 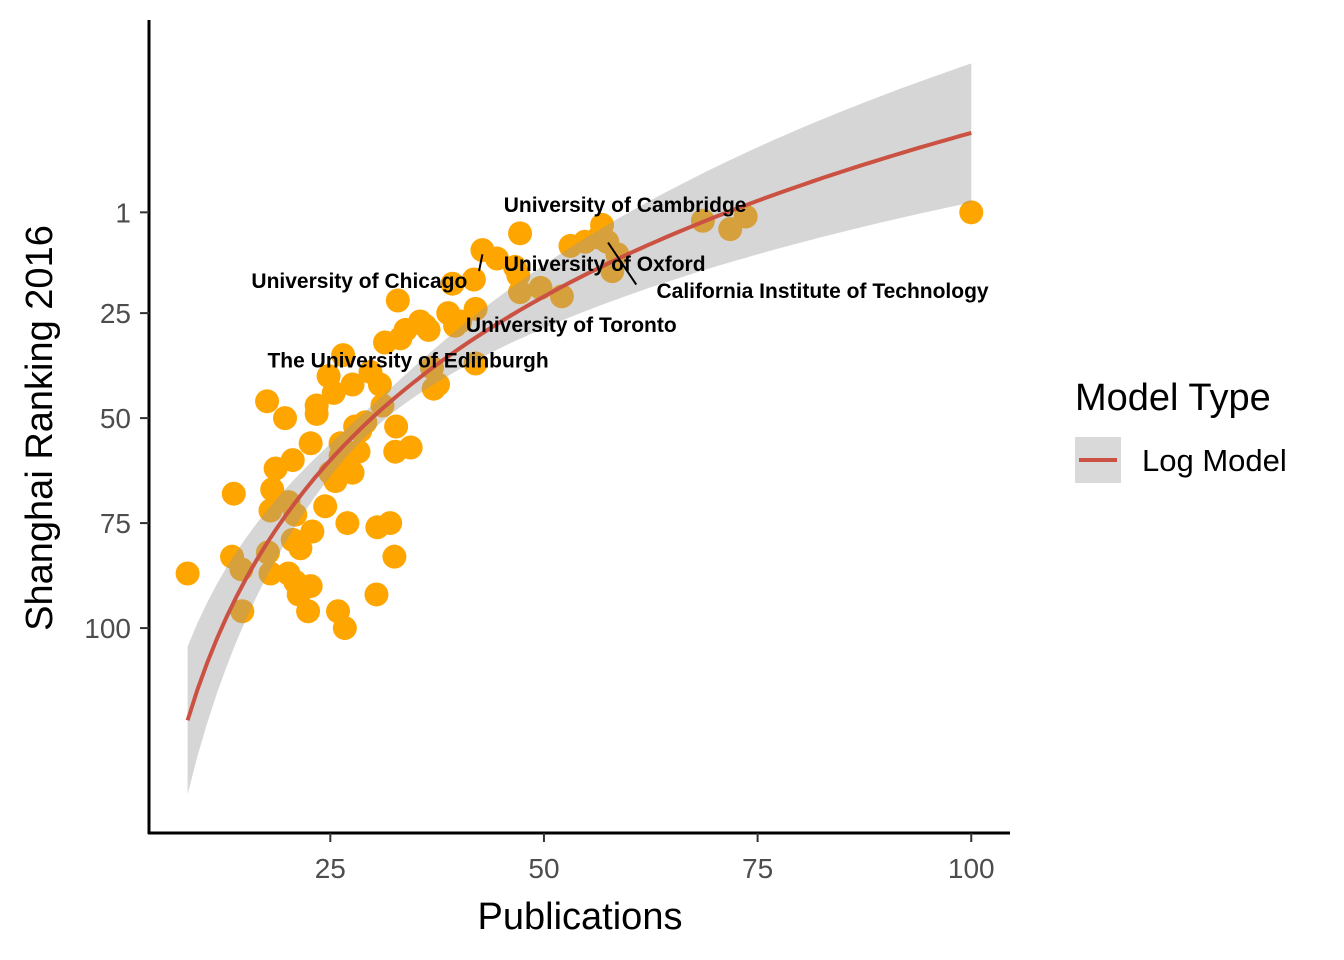 What do you see at coordinates (543, 868) in the screenshot?
I see `x-tick-label: 50` at bounding box center [543, 868].